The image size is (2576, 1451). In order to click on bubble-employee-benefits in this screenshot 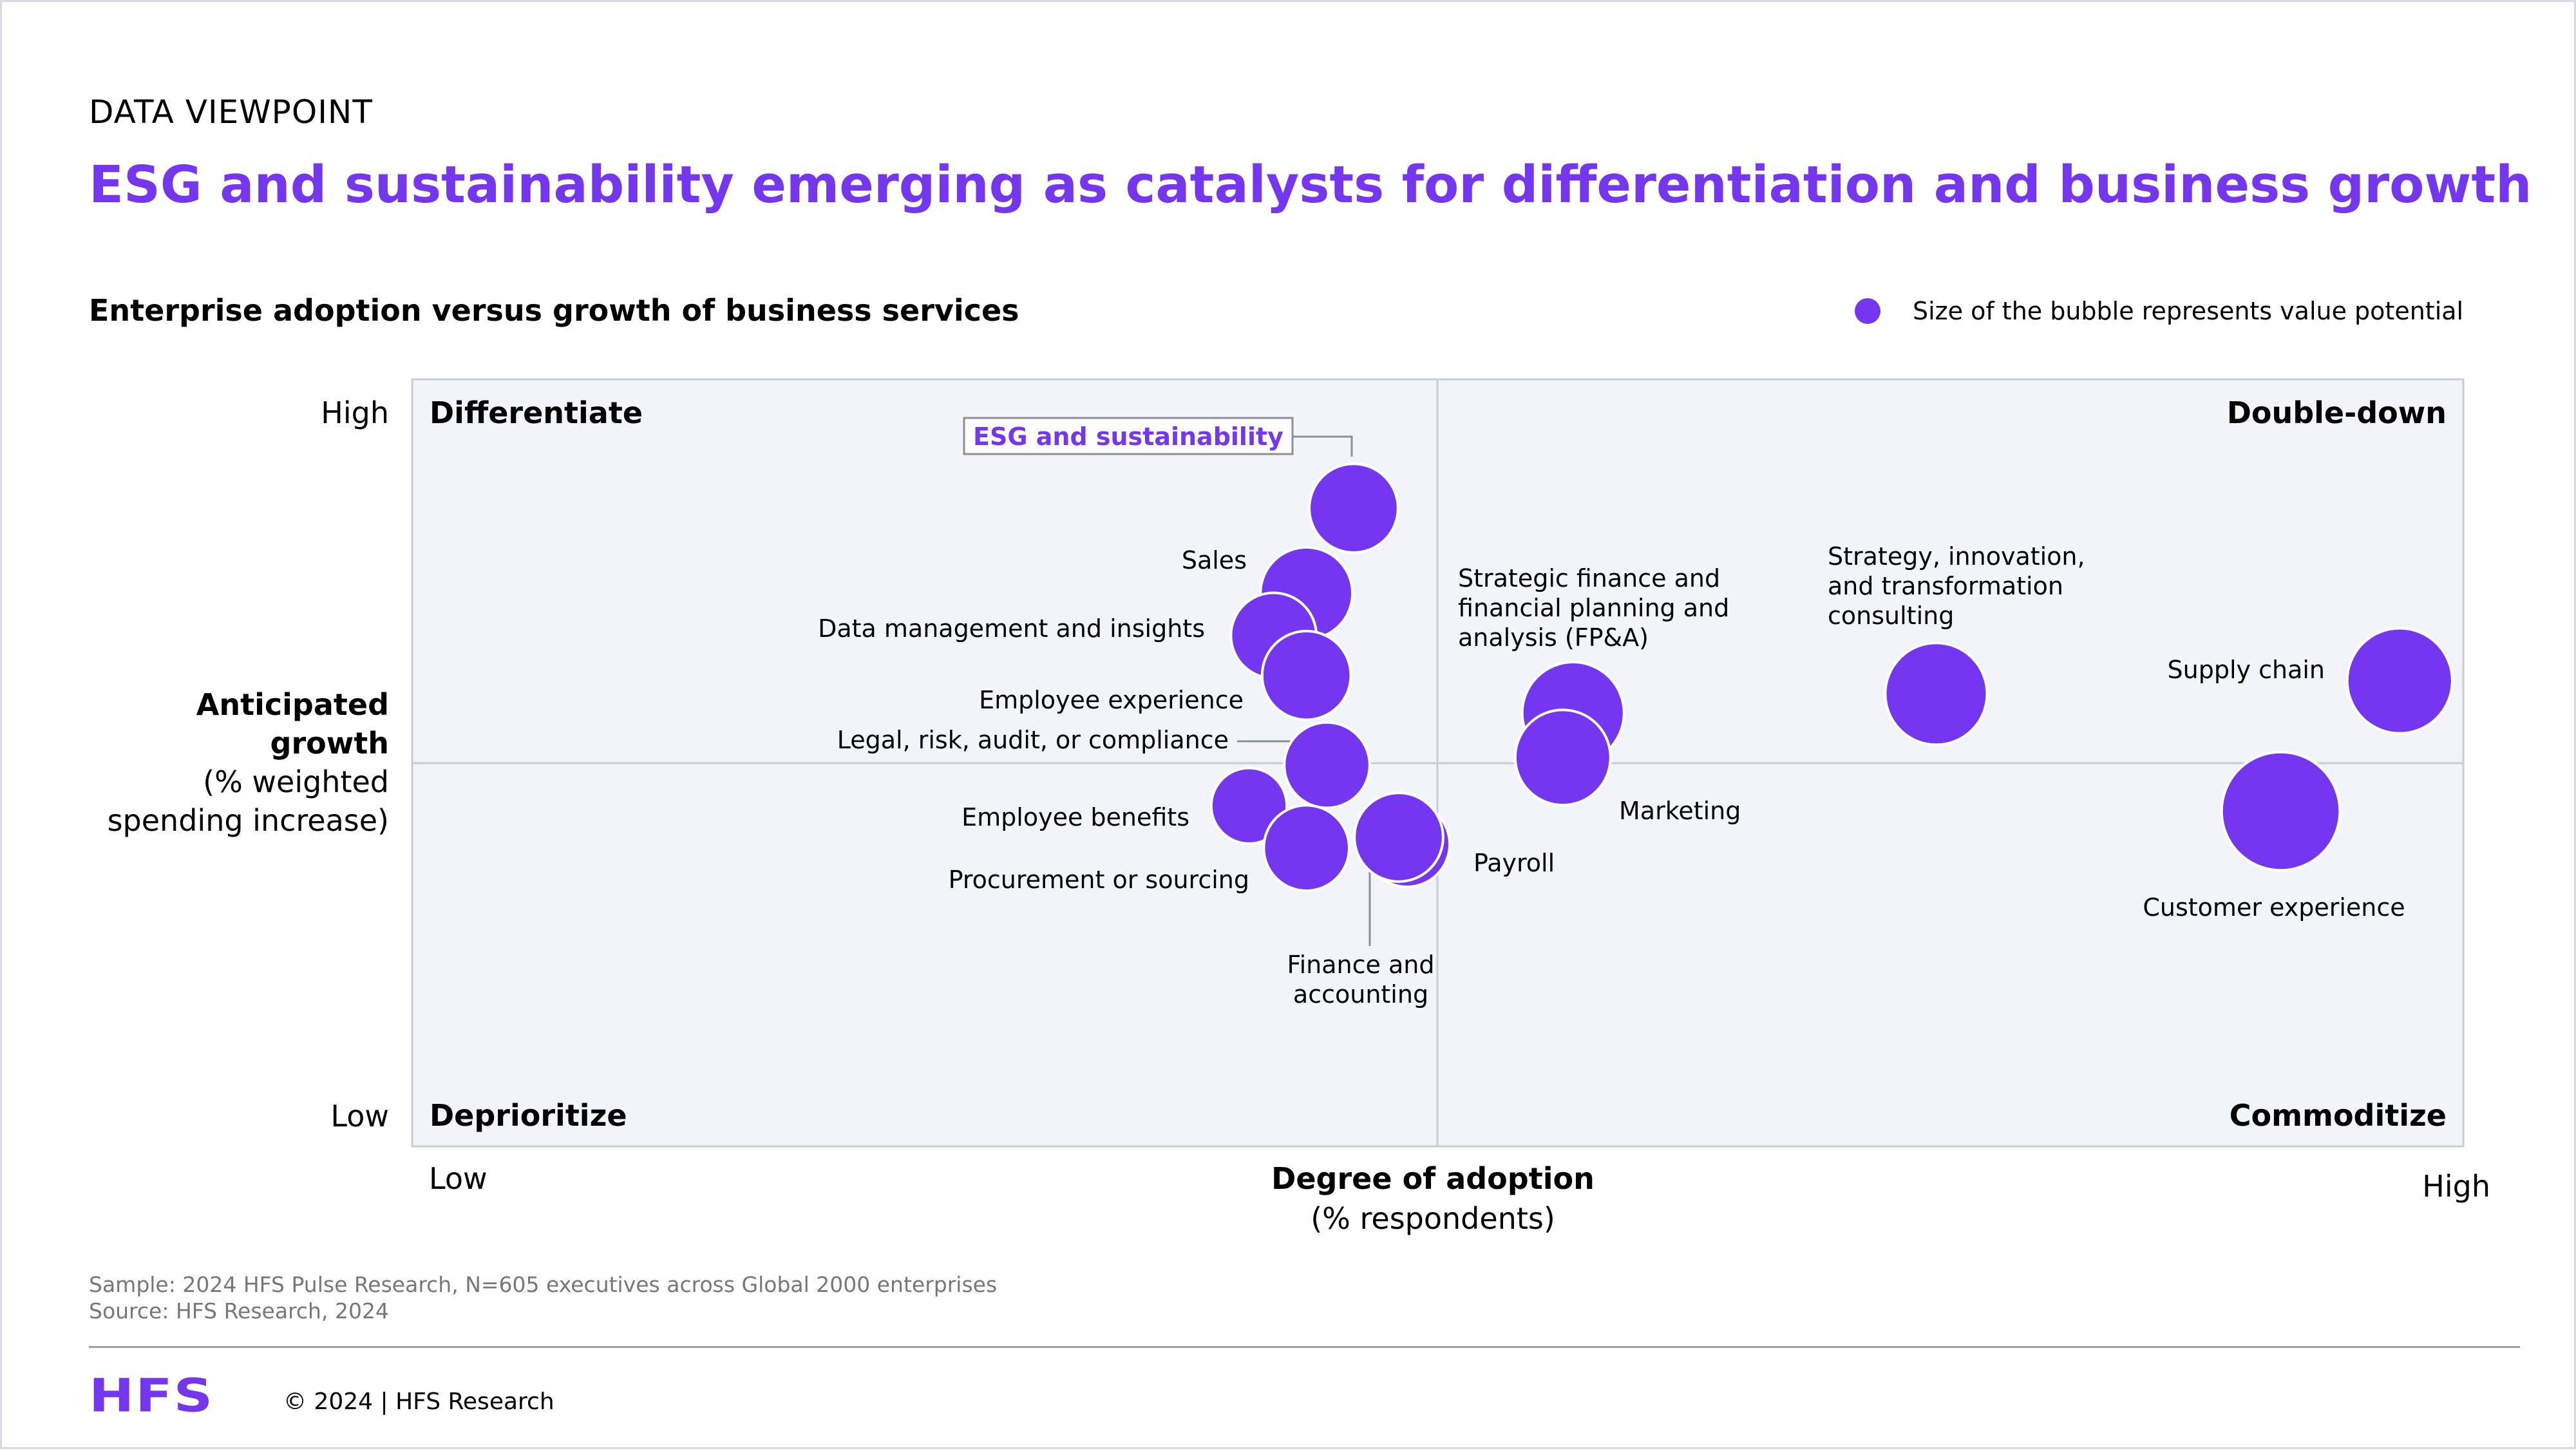, I will do `click(1249, 805)`.